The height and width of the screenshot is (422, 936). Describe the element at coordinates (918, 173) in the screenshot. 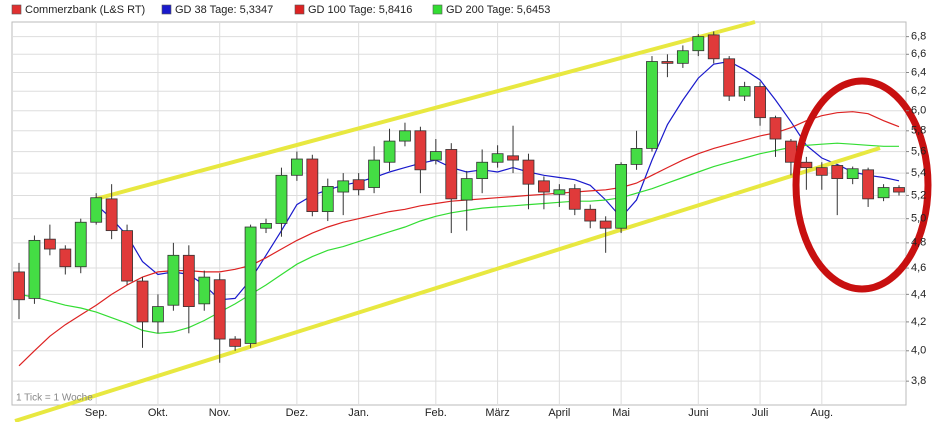

I see `y-tick-label: 5,4` at that location.